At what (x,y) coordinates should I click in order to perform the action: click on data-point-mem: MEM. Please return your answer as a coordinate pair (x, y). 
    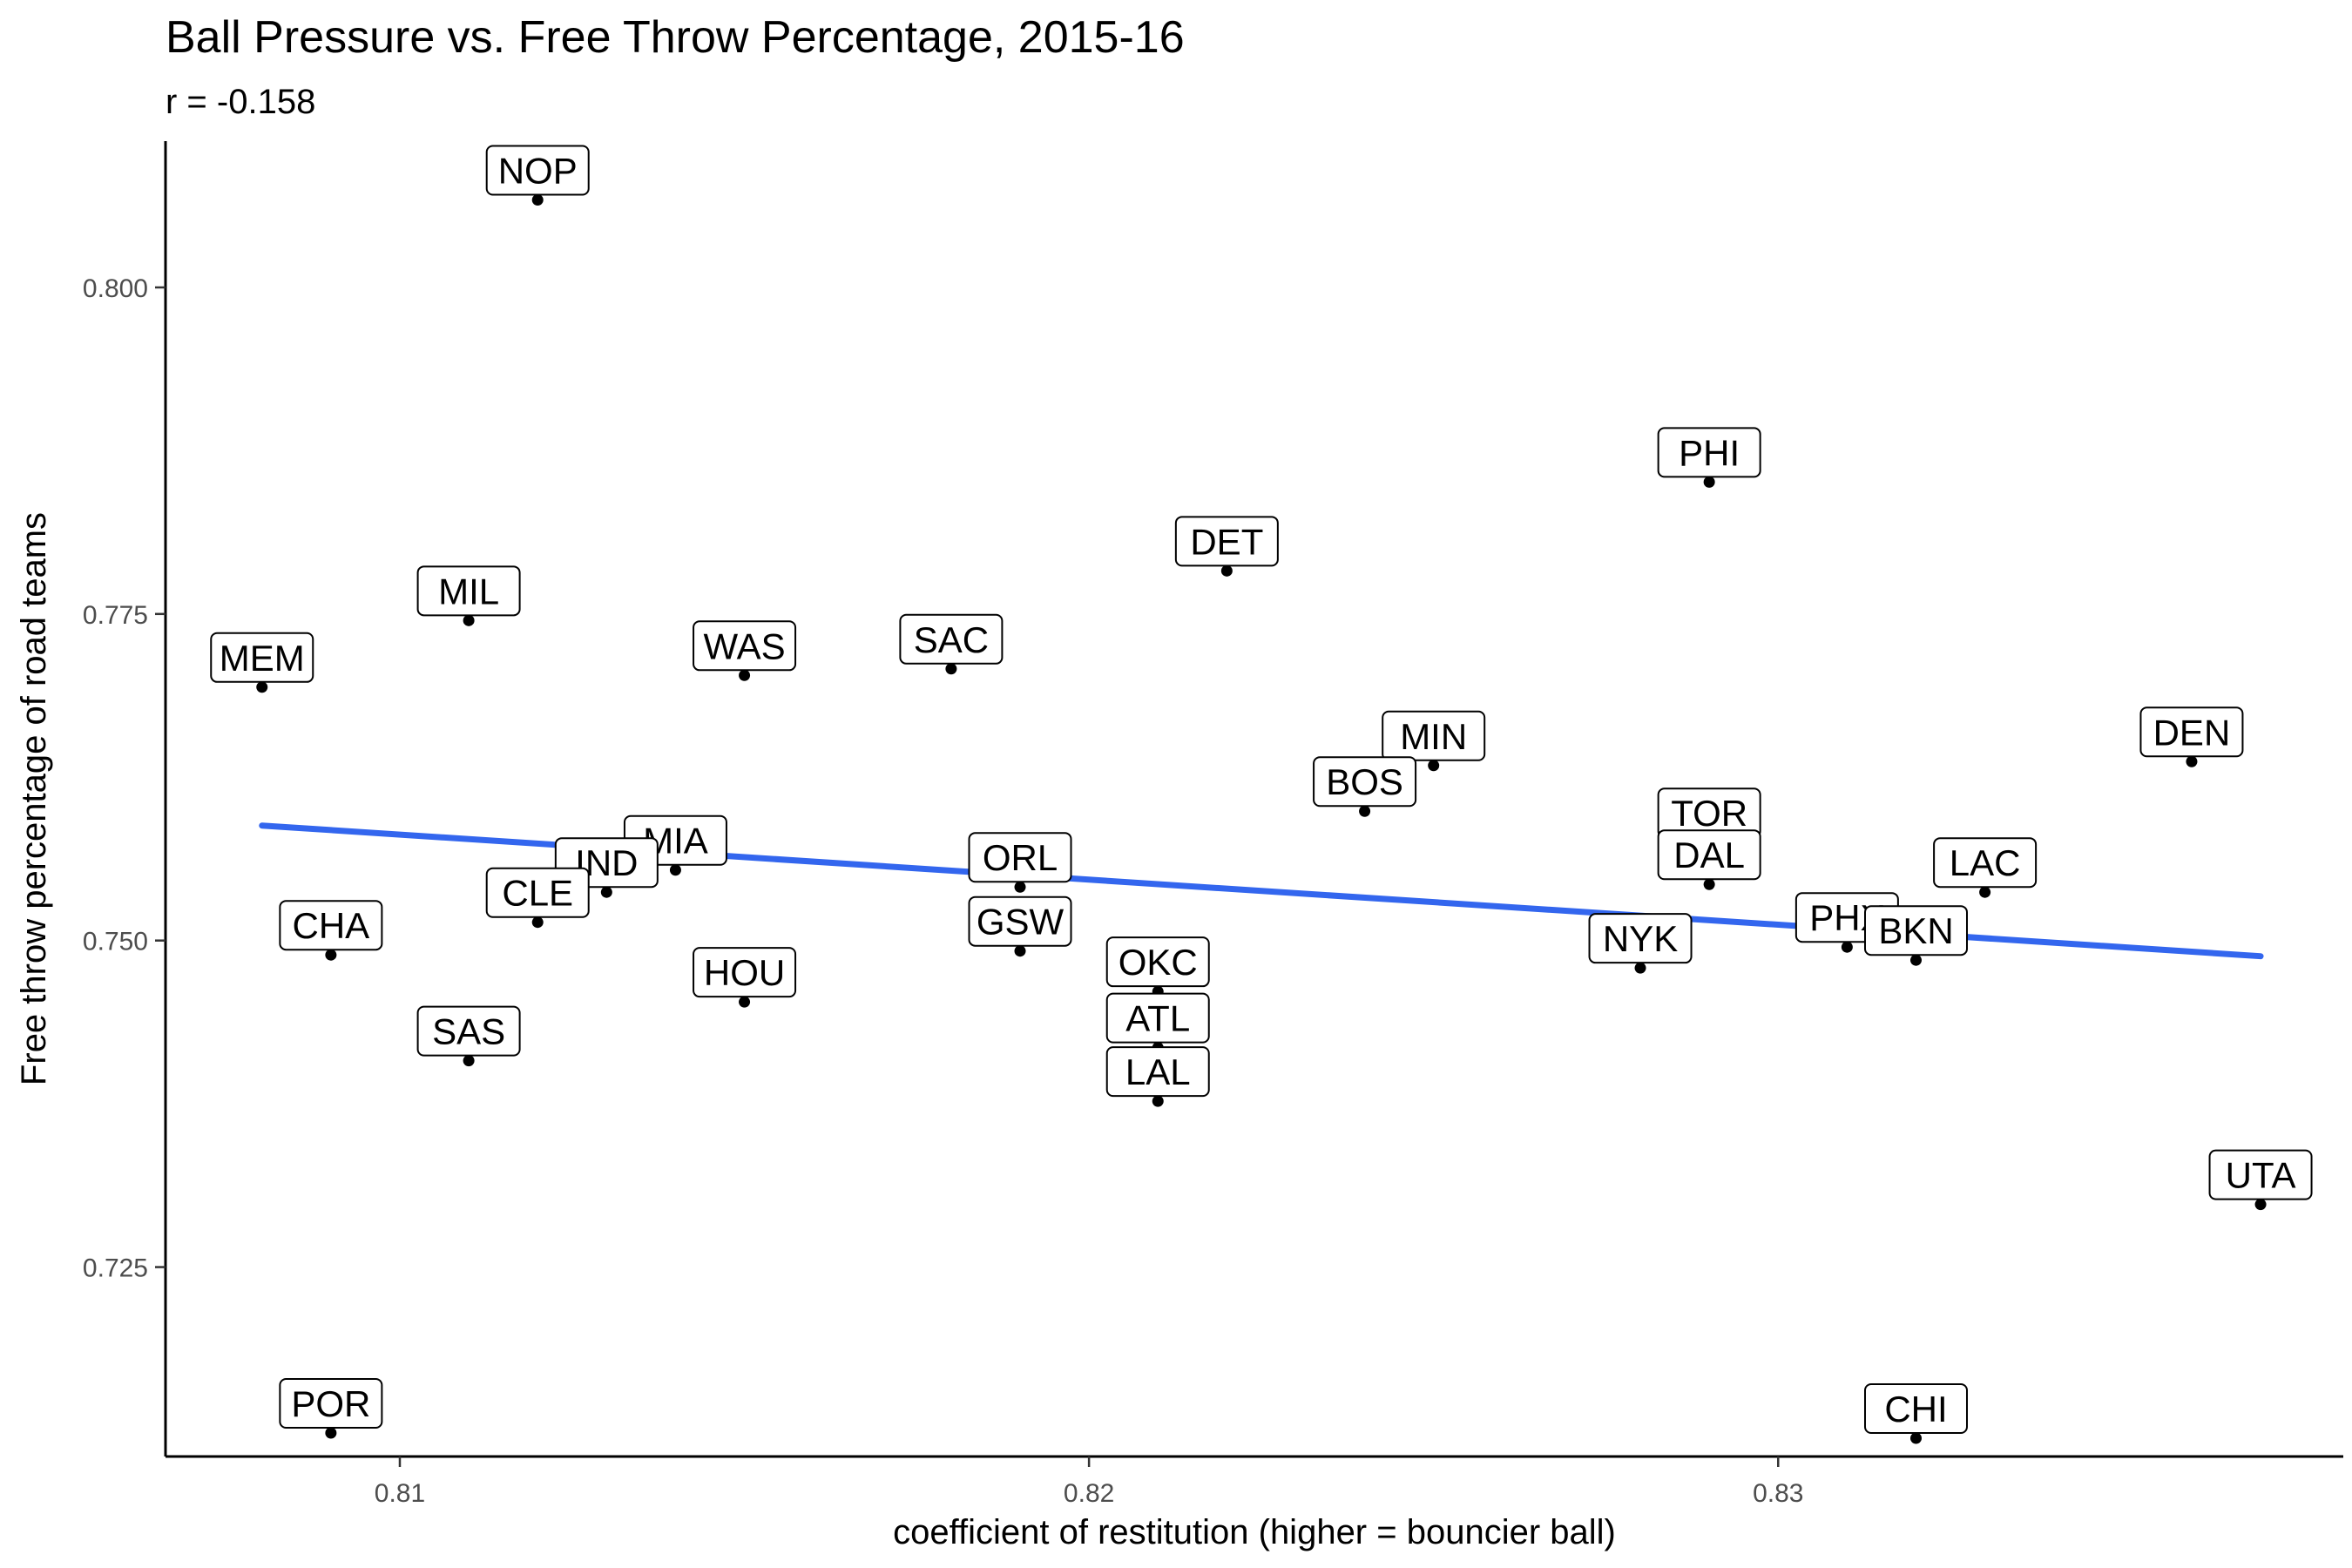
    Looking at the image, I should click on (262, 662).